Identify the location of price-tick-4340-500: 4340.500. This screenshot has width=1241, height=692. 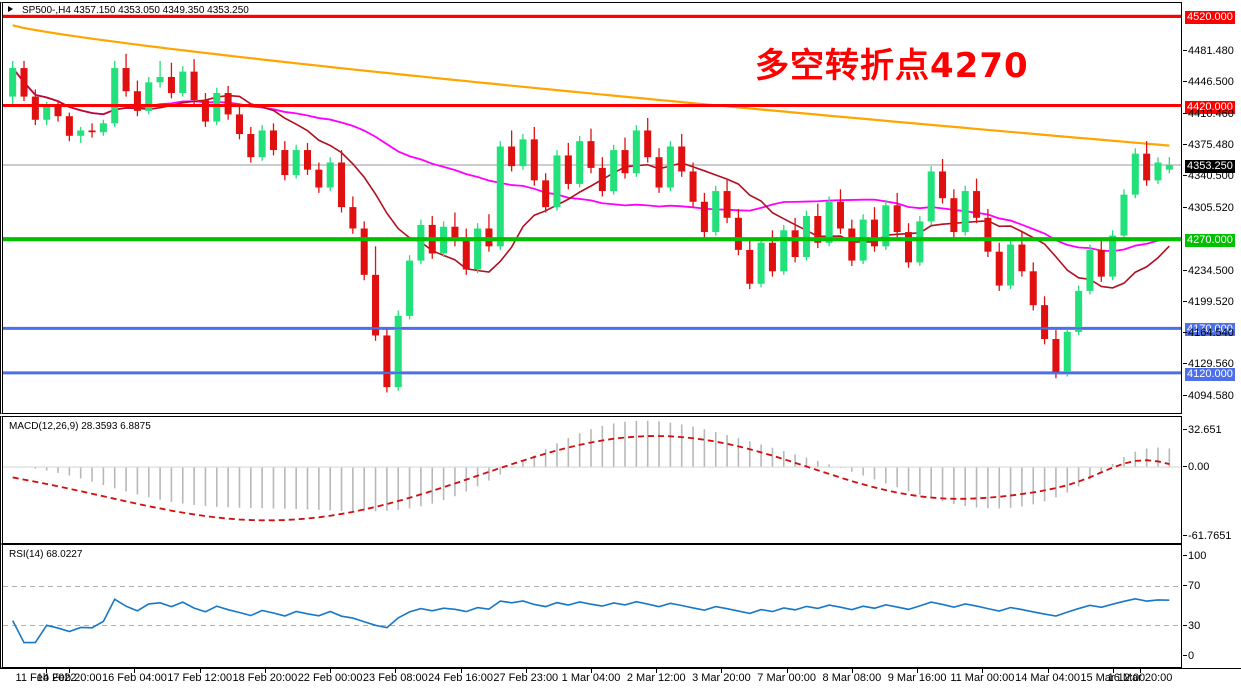
(1211, 176).